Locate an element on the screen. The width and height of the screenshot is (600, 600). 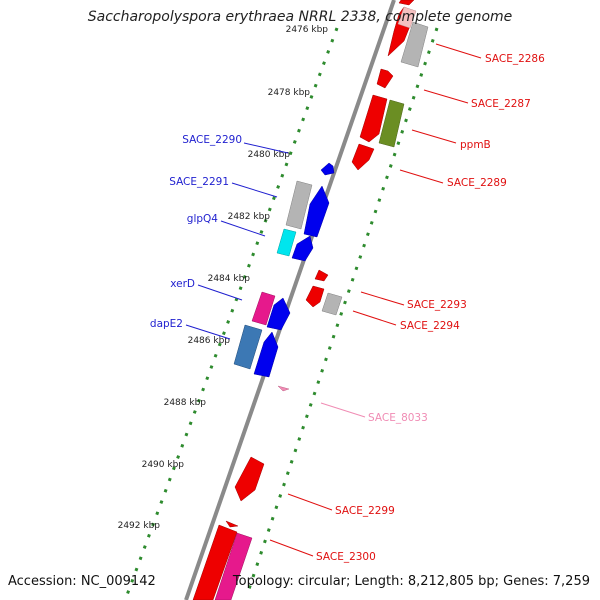
accession-label: Accession: NC_009142 is located at coordinates (82, 581).